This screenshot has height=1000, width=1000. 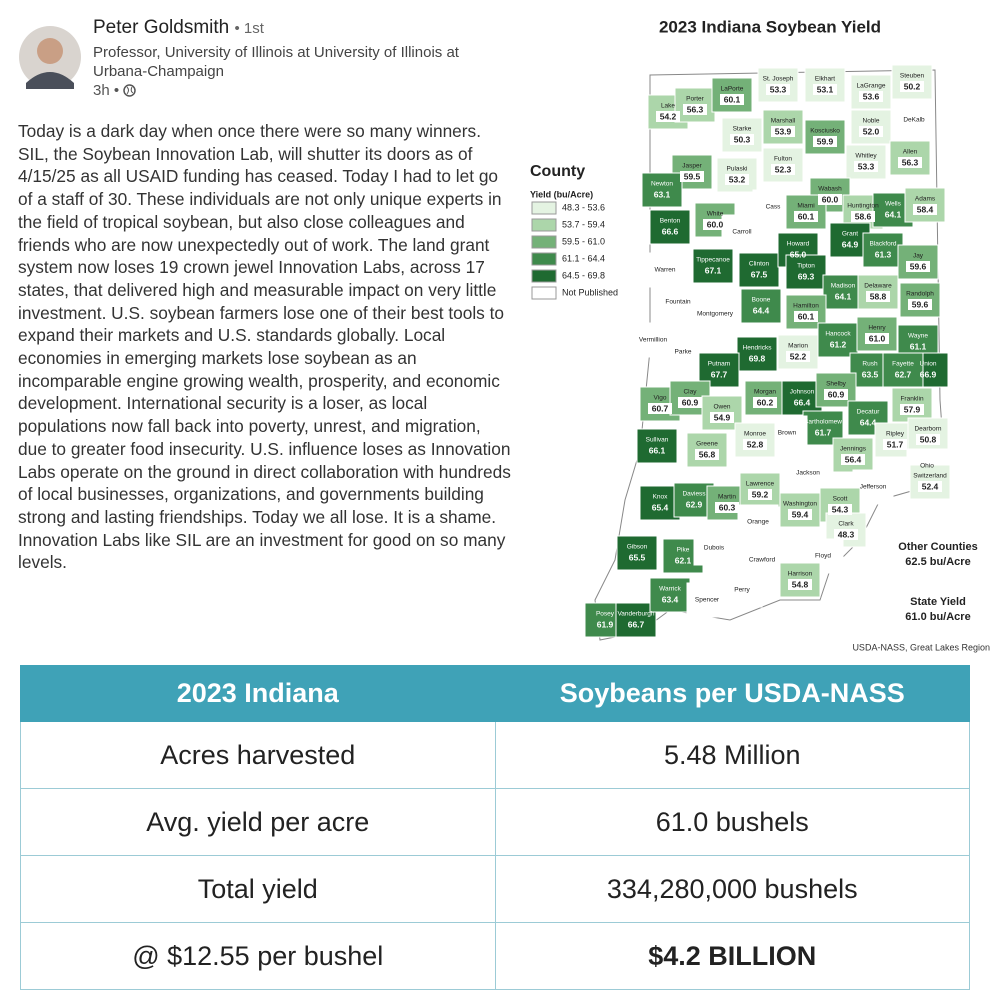 I want to click on county-name: Fulton, so click(x=783, y=159).